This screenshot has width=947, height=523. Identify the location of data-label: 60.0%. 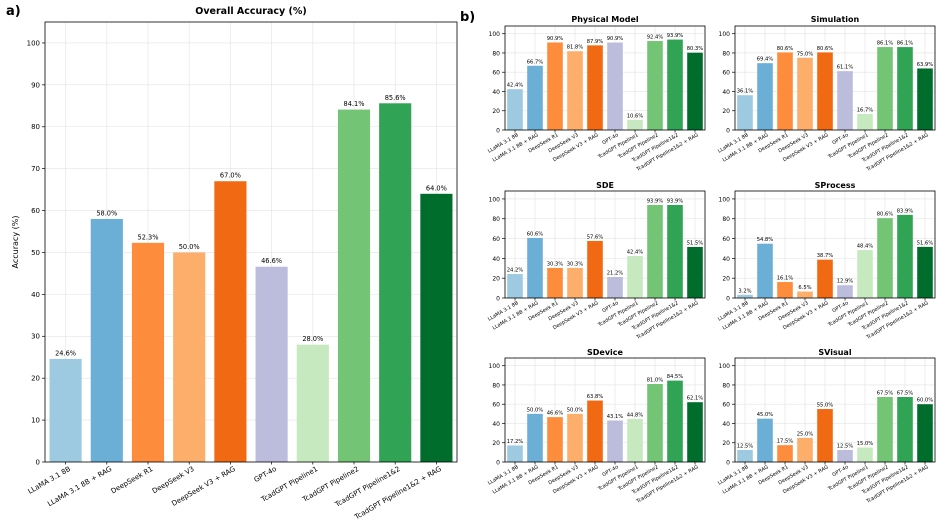
(925, 401).